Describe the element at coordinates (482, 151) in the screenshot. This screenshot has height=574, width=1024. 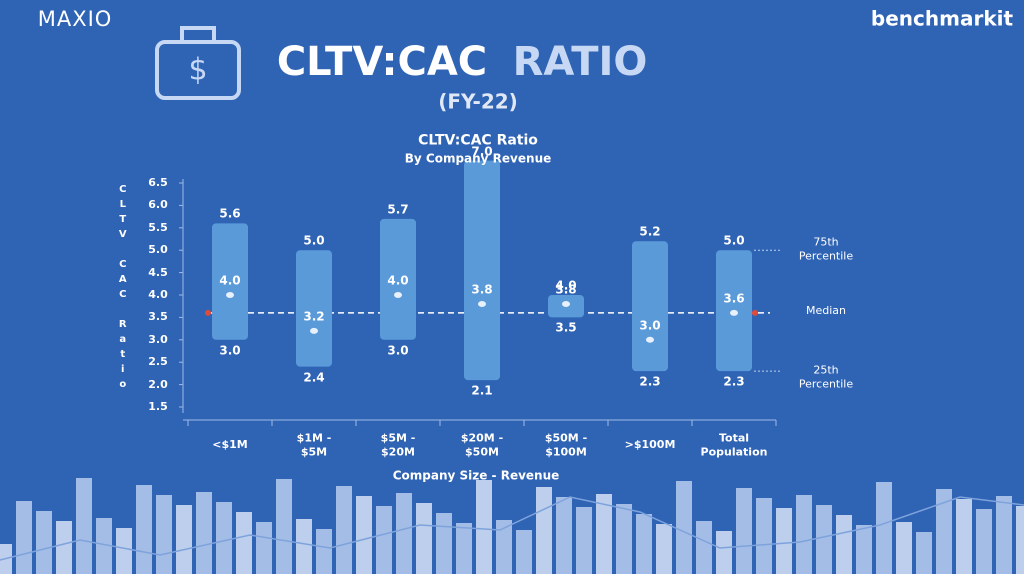
I see `high-label: 7.0` at that location.